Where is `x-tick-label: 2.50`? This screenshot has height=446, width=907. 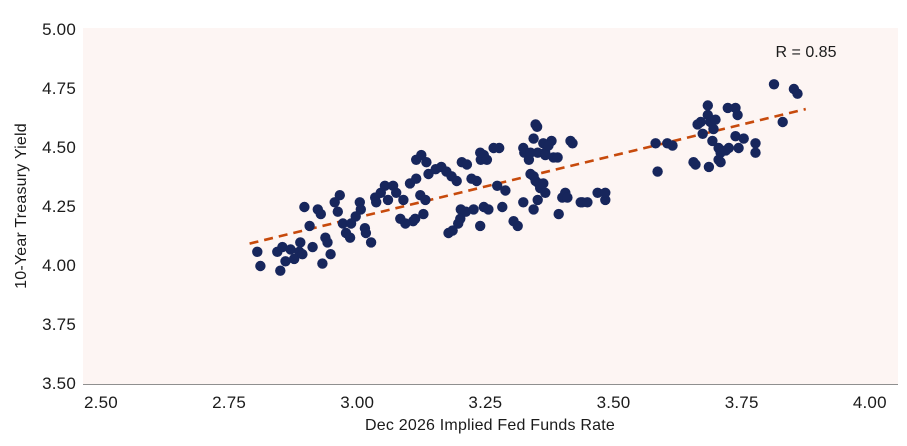 x-tick-label: 2.50 is located at coordinates (100, 402).